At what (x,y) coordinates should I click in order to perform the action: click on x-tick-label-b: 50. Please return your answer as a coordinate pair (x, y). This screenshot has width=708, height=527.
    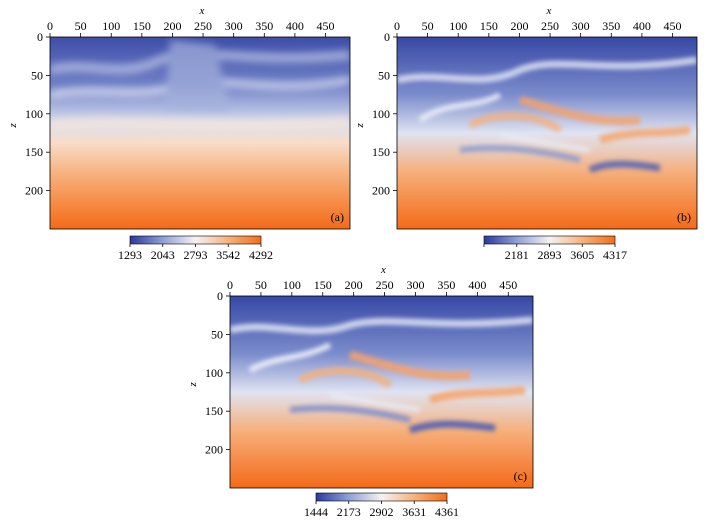
    Looking at the image, I should click on (428, 26).